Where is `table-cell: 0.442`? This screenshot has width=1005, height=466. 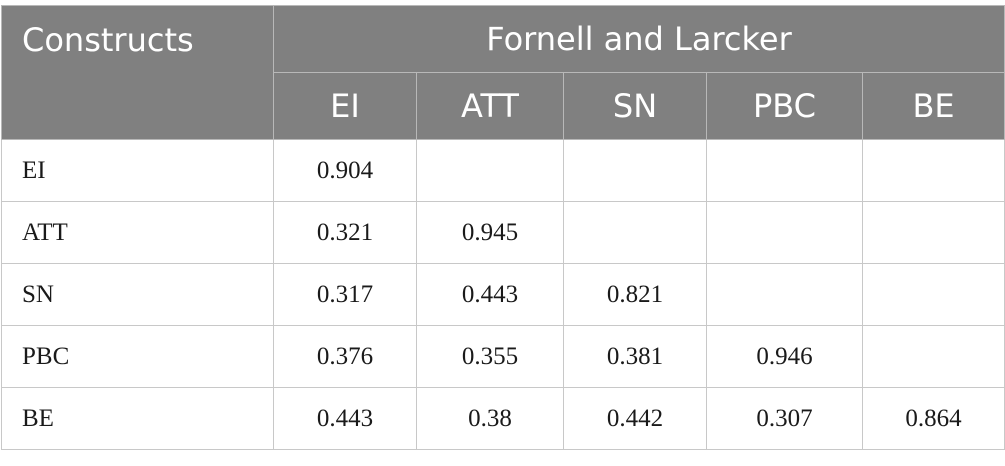
table-cell: 0.442 is located at coordinates (635, 418).